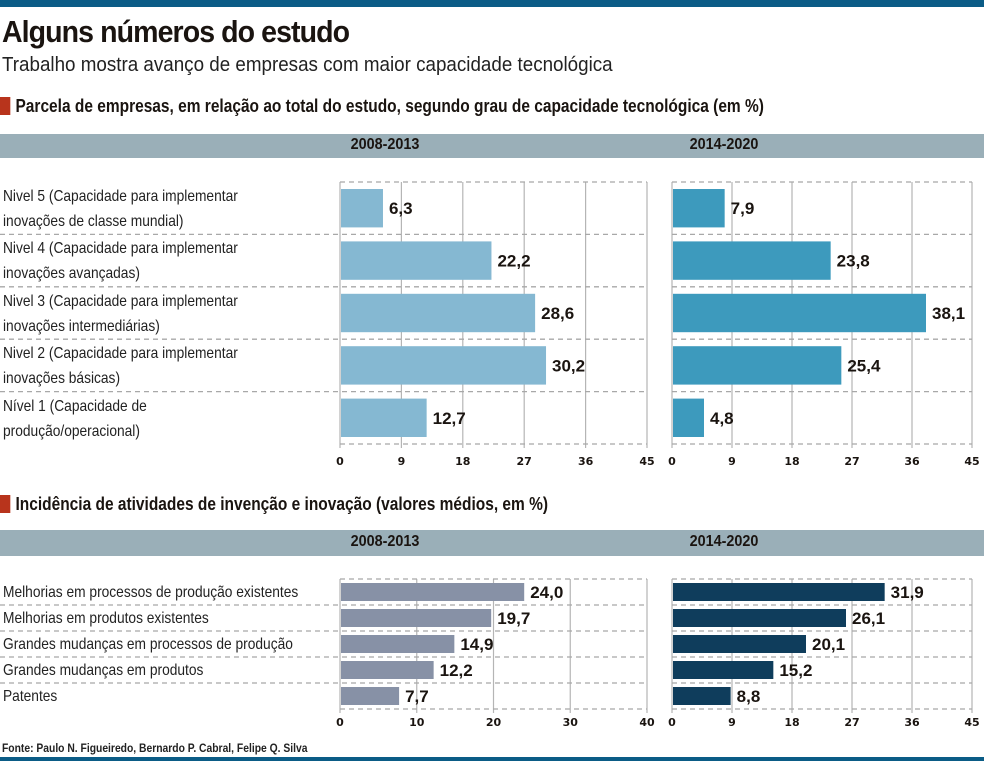 Image resolution: width=984 pixels, height=761 pixels. What do you see at coordinates (120, 196) in the screenshot?
I see `category-label-line: Nivel 5 (Capacidade para implementar` at bounding box center [120, 196].